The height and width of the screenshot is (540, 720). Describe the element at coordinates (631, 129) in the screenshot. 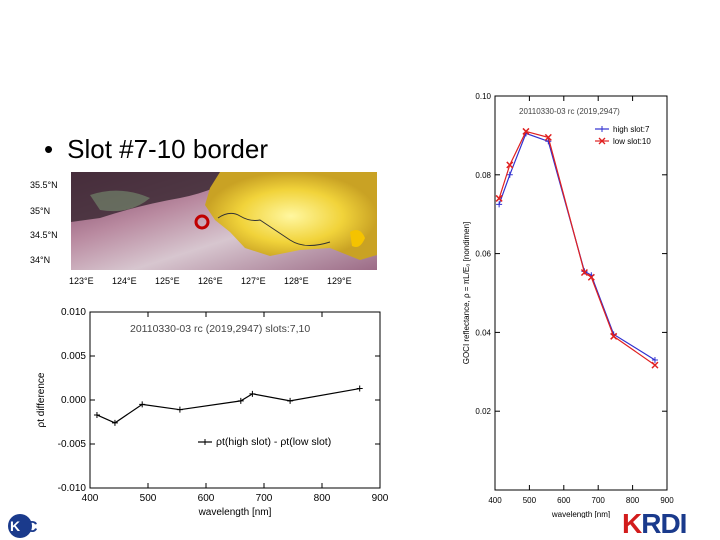

I see `legend-label: high slot:7` at that location.